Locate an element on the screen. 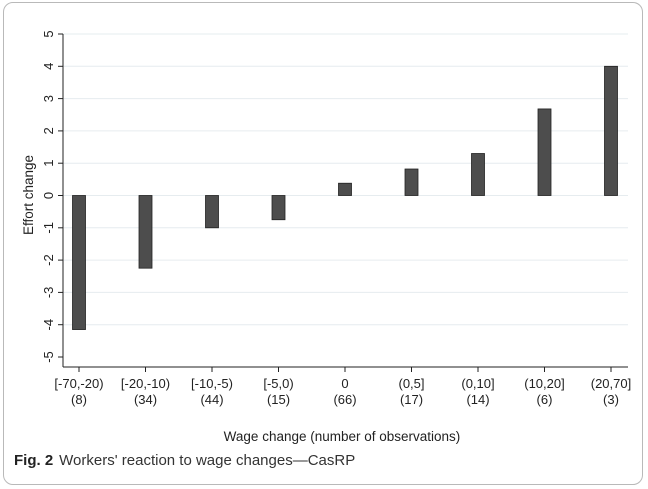 The width and height of the screenshot is (648, 489). x-tick-label: [-20,-10) is located at coordinates (145, 383).